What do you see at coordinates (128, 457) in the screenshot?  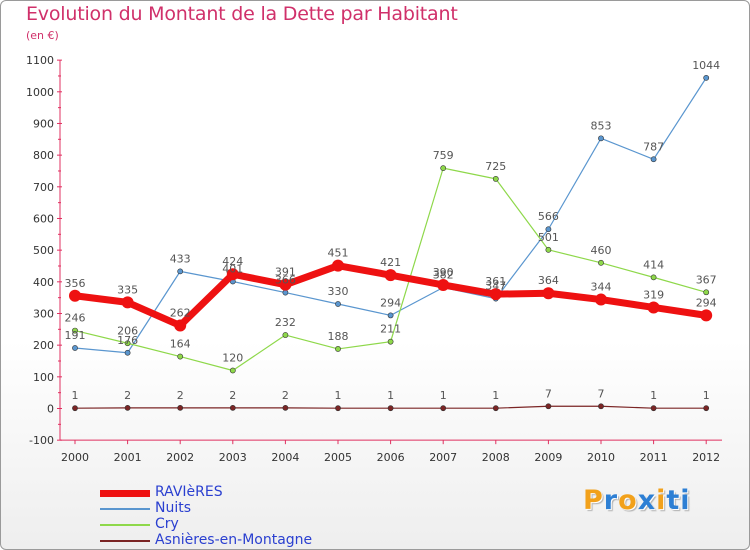 I see `x-tick-label: 2001` at bounding box center [128, 457].